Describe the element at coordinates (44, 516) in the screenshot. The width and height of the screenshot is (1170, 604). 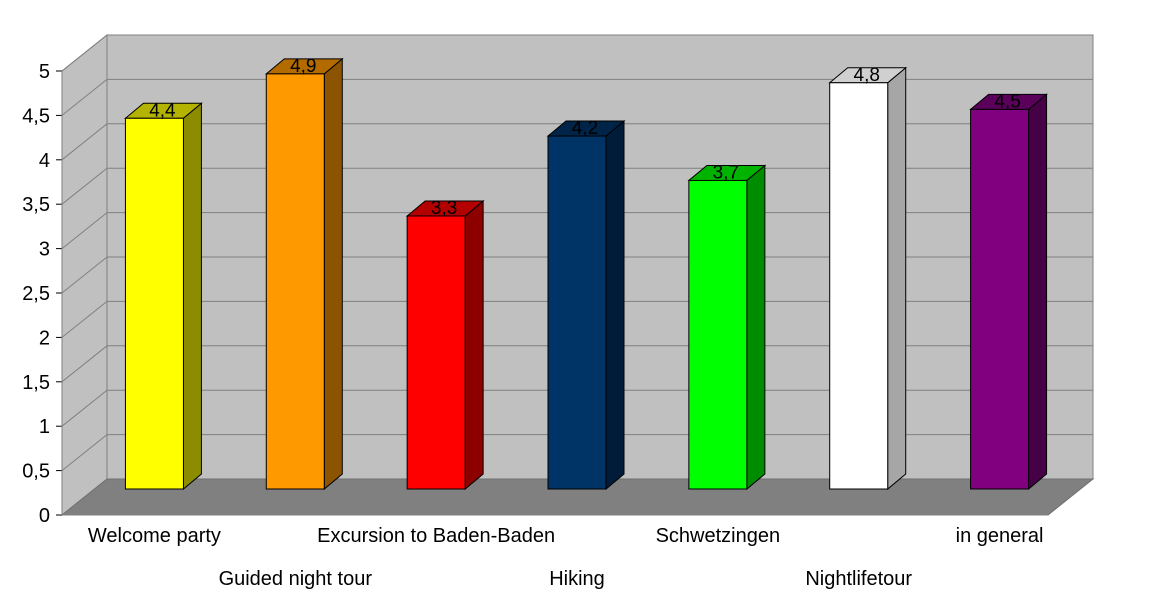
I see `y-tick-label: 0` at that location.